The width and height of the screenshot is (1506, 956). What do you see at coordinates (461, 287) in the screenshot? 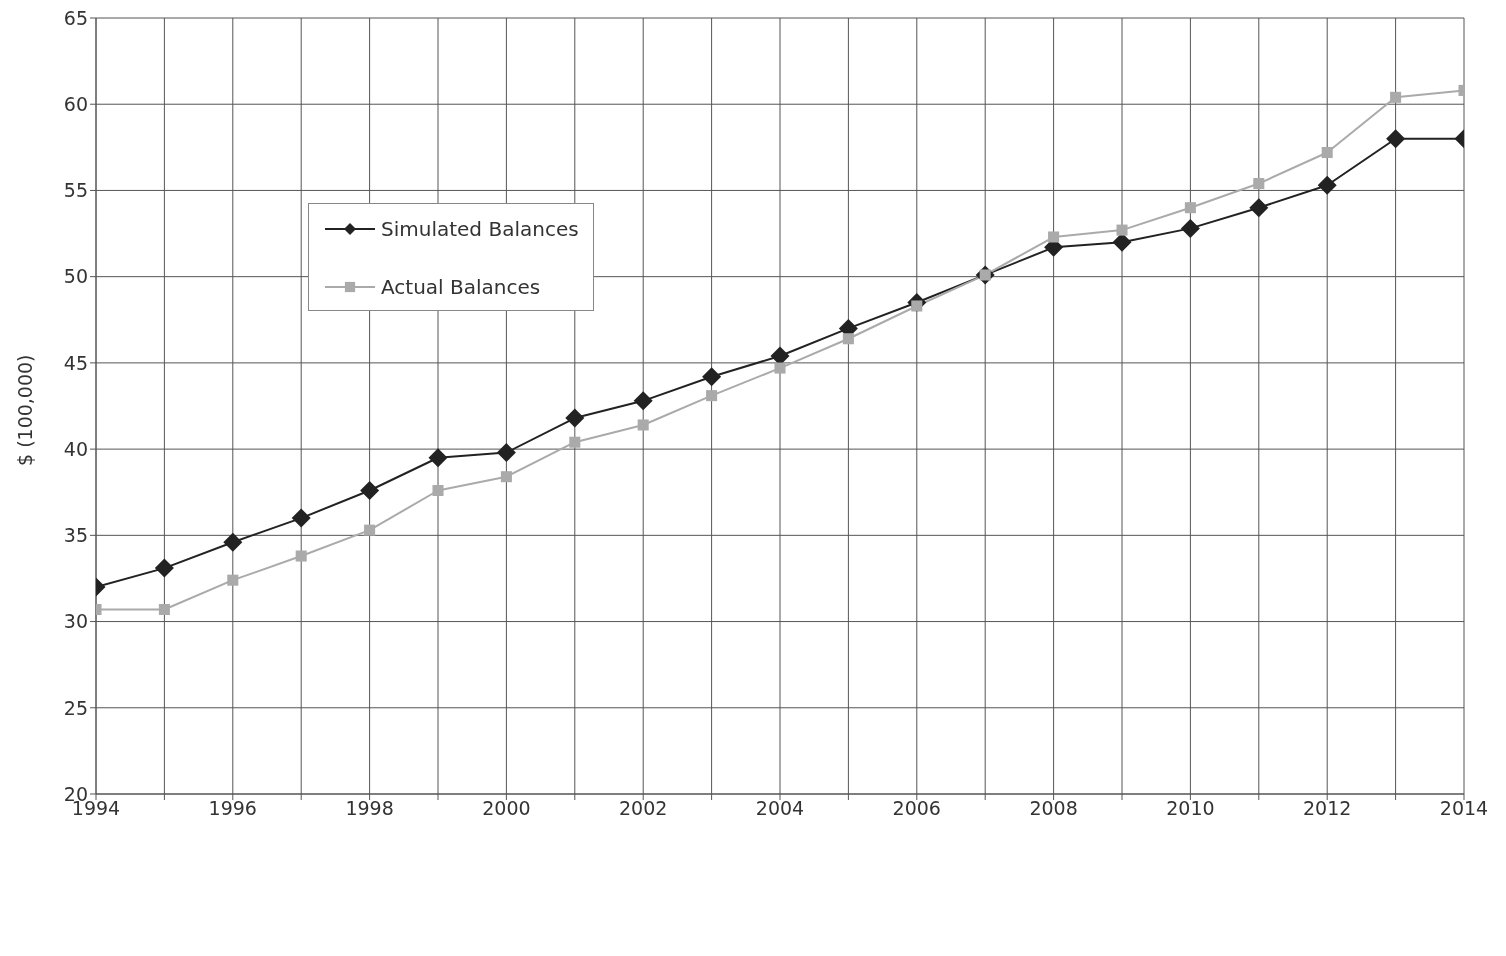
I see `legend-label: Actual Balances` at bounding box center [461, 287].